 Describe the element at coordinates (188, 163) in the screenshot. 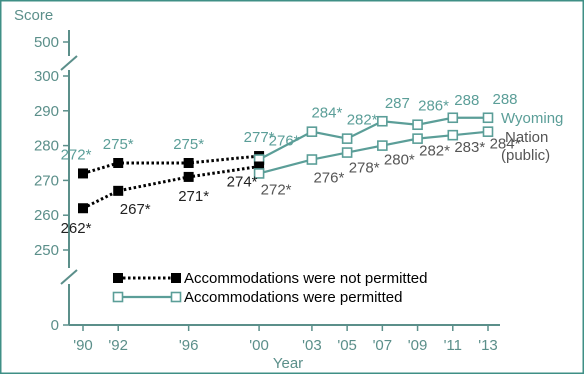

I see `marker-0-1996` at that location.